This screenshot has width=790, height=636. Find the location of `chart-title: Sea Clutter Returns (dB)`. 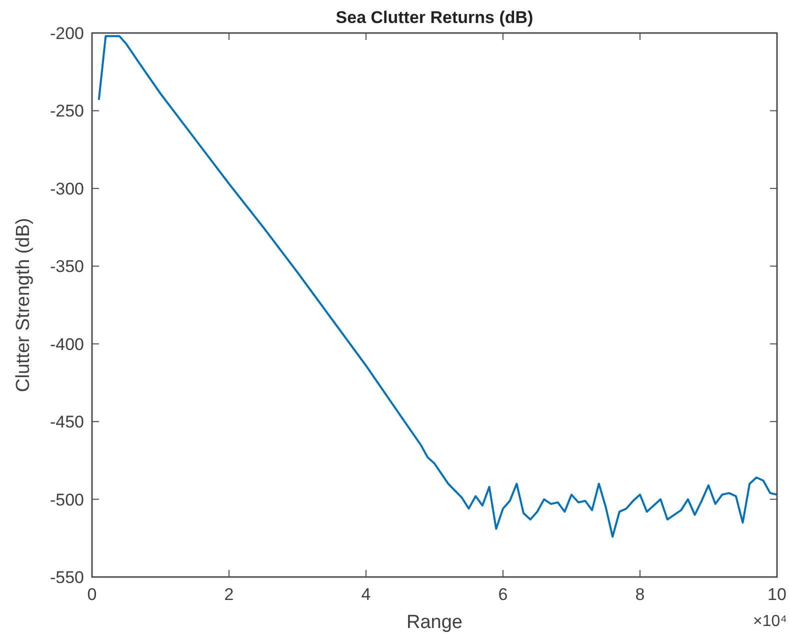

chart-title: Sea Clutter Returns (dB) is located at coordinates (435, 17).